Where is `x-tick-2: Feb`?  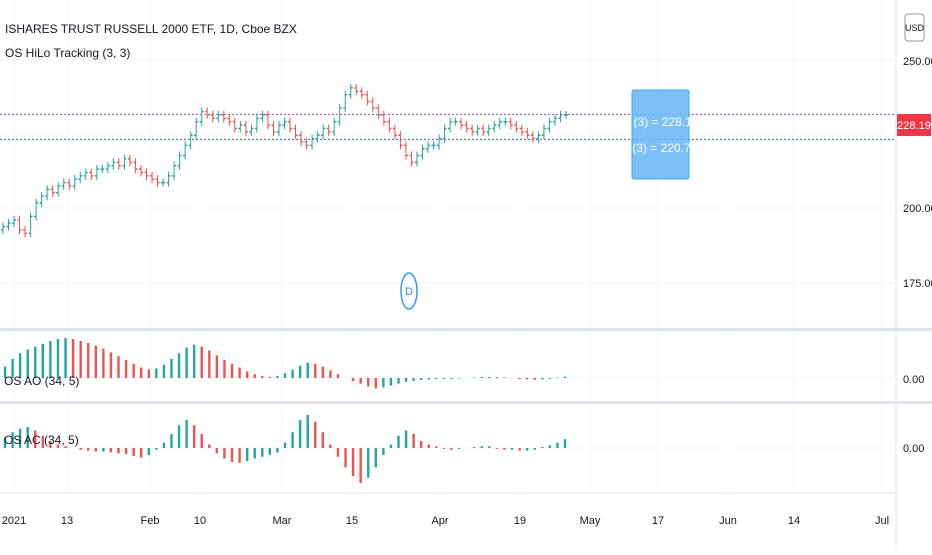
x-tick-2: Feb is located at coordinates (150, 521).